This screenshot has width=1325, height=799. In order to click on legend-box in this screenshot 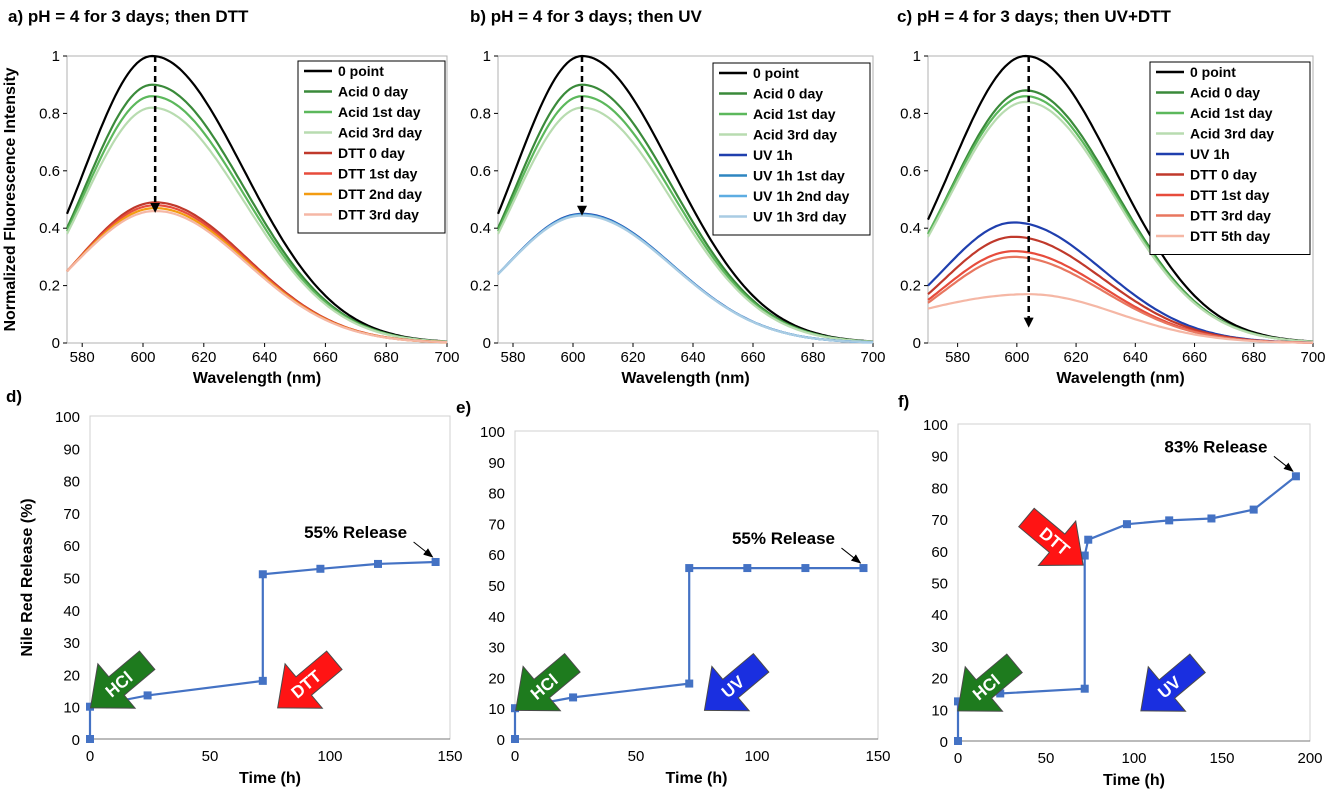, I will do `click(1230, 158)`.